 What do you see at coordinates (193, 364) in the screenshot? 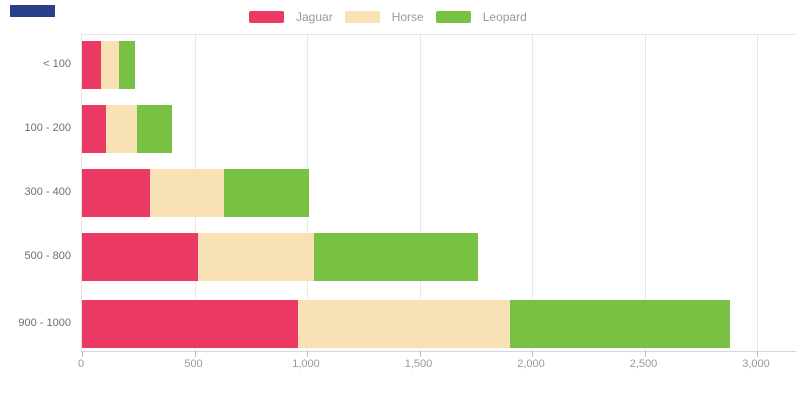
I see `x-axis-label: 500` at bounding box center [193, 364].